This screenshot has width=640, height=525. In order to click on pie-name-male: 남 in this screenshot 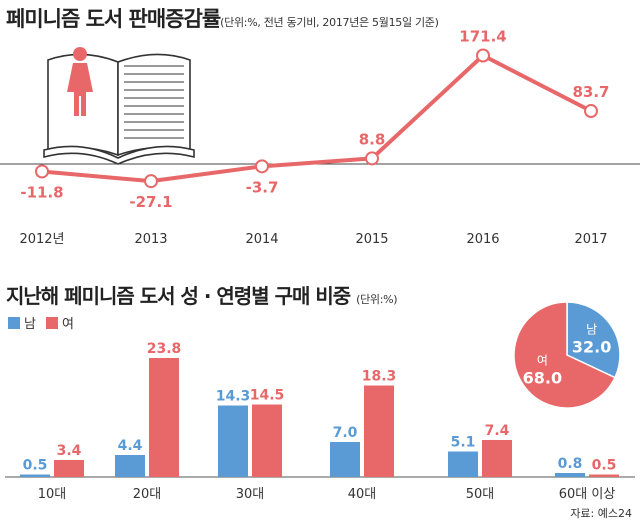, I will do `click(591, 329)`.